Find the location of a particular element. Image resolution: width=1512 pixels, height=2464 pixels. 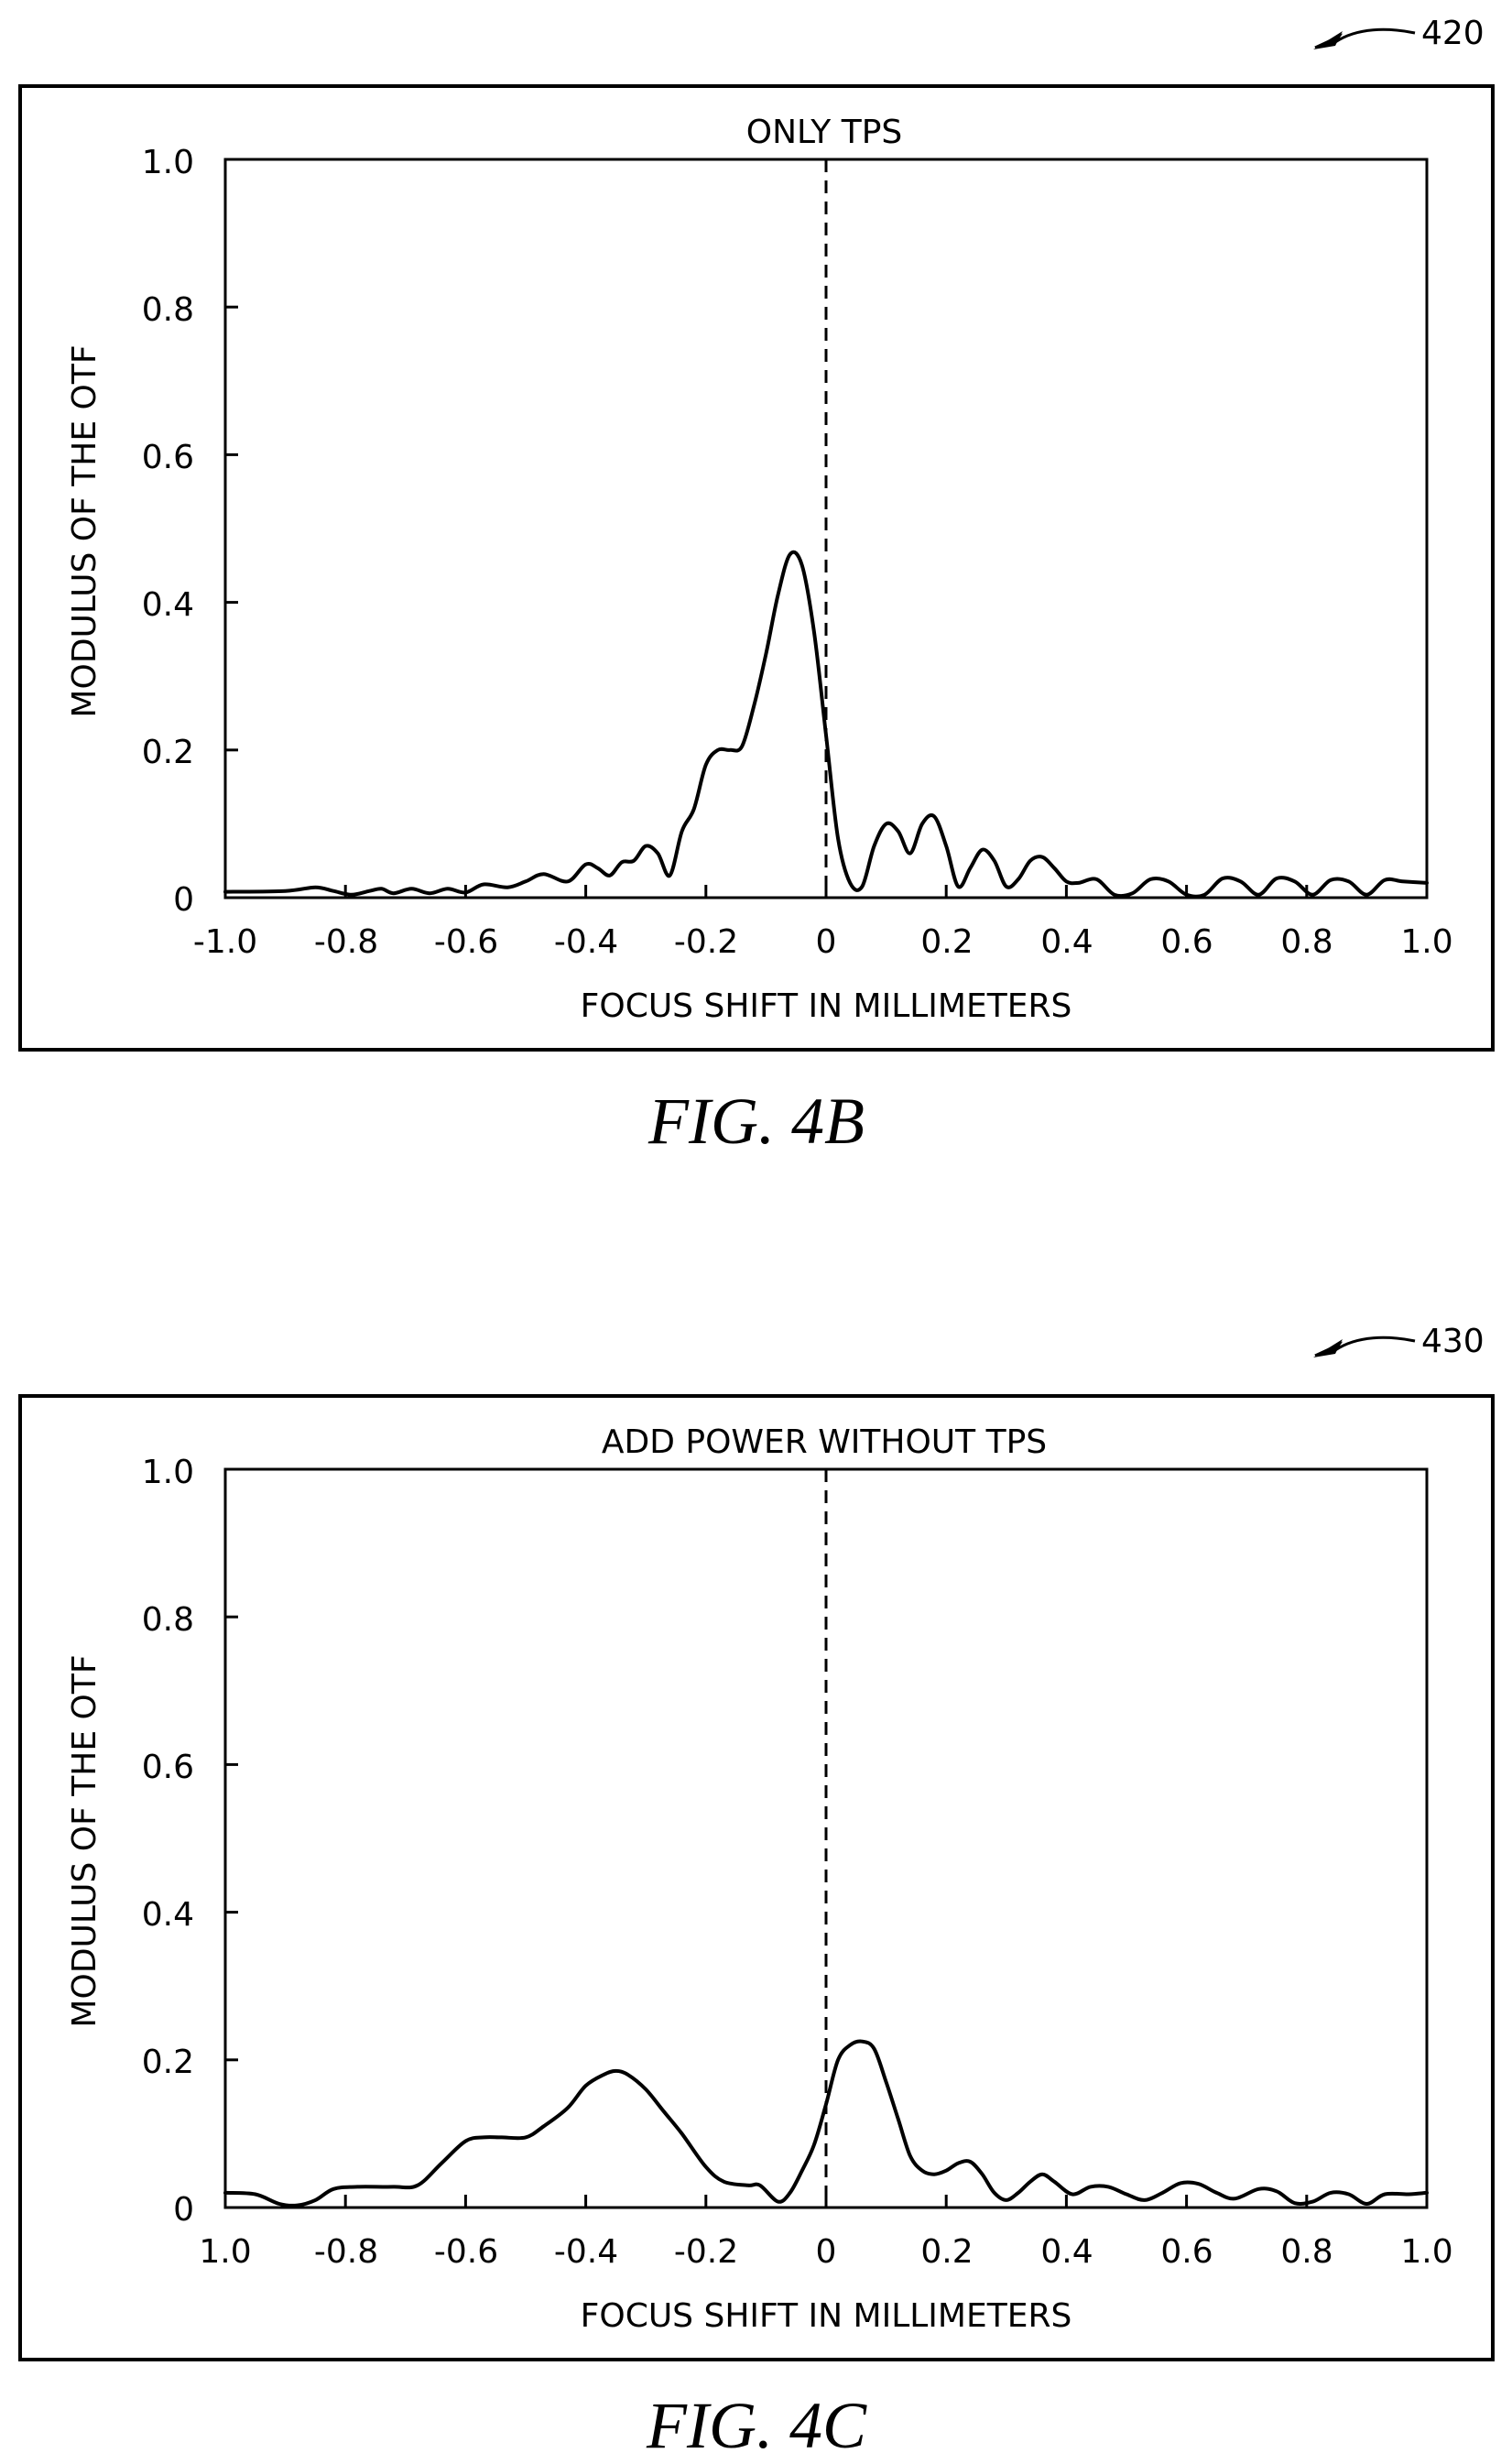

y-tick-labels-4c: 0 0.2 0.4 0.6 0.8 1.0 is located at coordinates (168, 1841).